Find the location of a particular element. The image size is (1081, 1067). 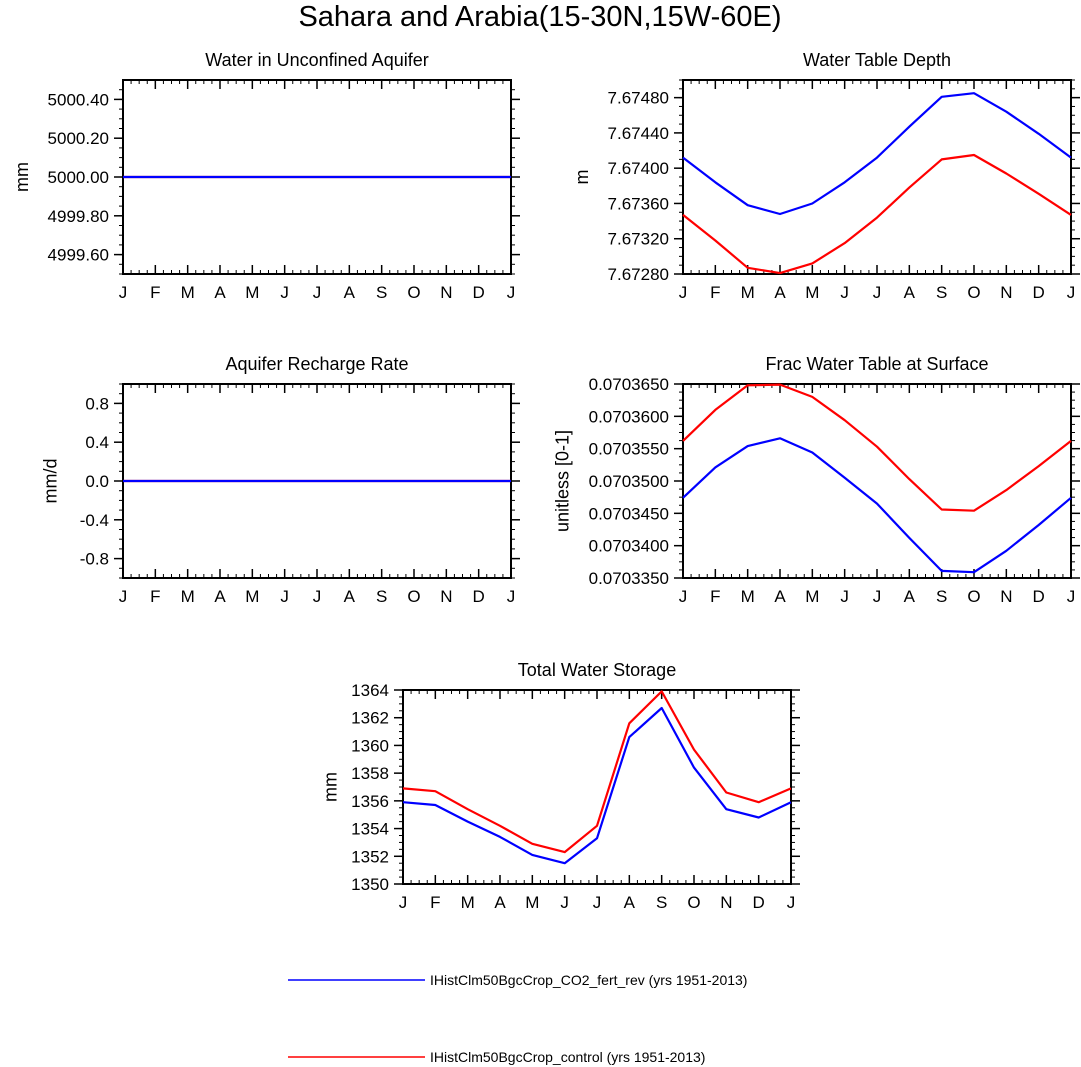

y-tick-label: 1352 is located at coordinates (370, 856).